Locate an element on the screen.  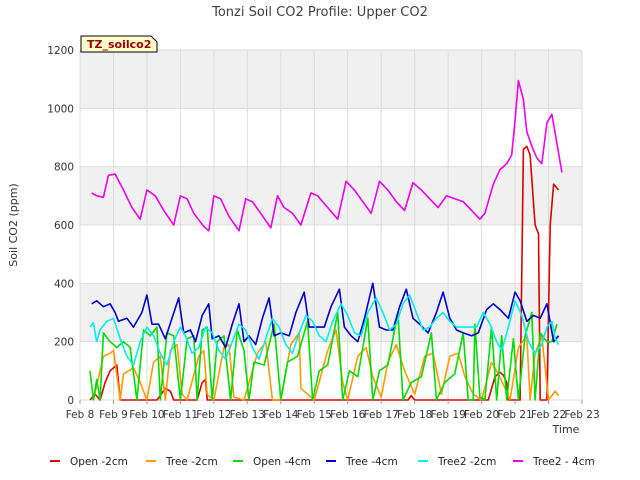
x-tick-label: Feb 19 is located at coordinates (447, 415).